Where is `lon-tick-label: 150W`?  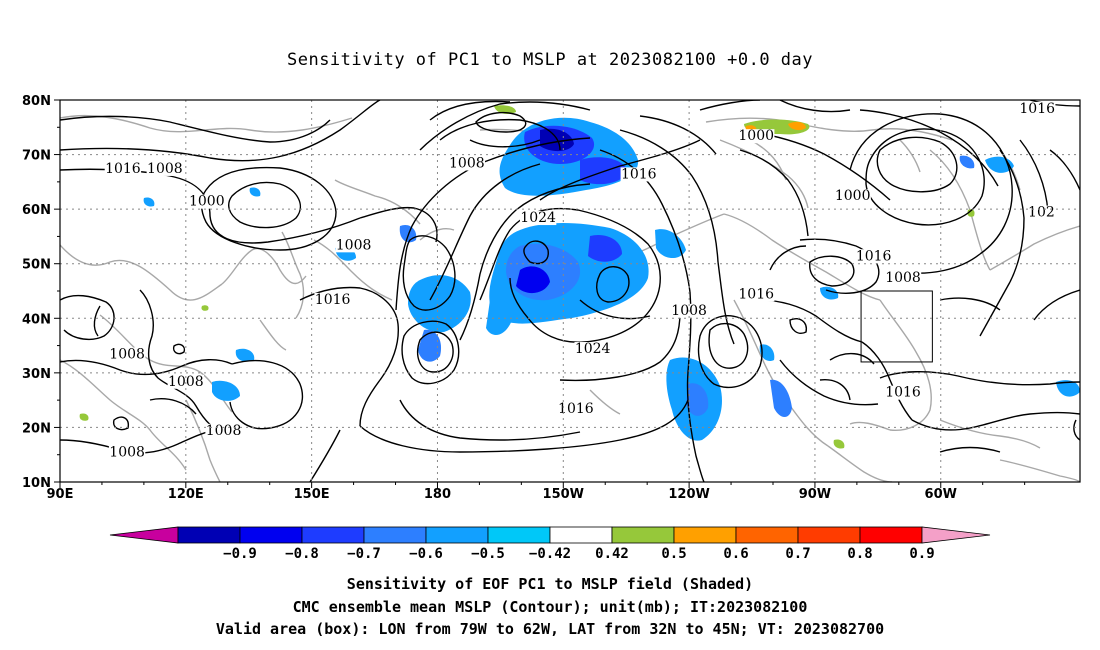
lon-tick-label: 150W is located at coordinates (563, 494).